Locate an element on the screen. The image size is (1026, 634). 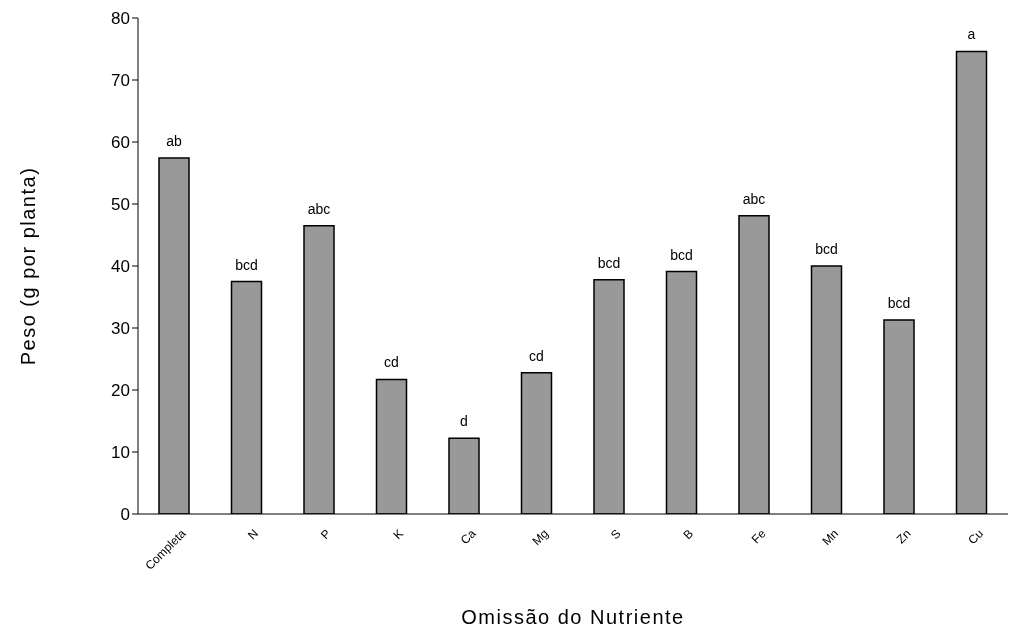
x-tick-label: Fe is located at coordinates (758, 536).